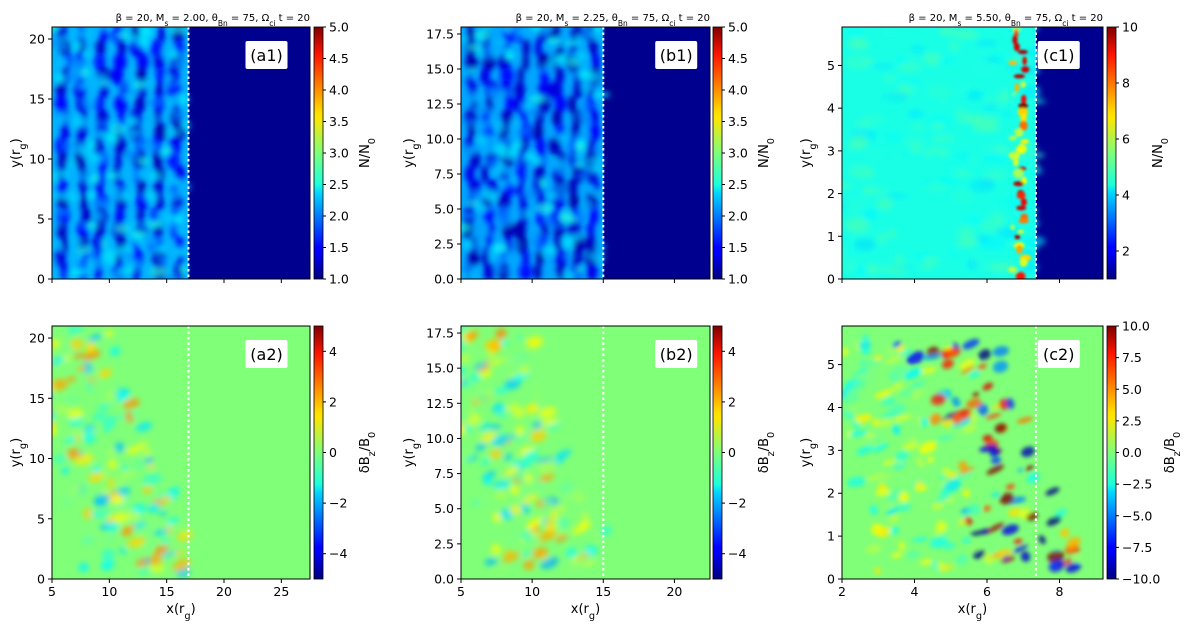 Image resolution: width=1200 pixels, height=627 pixels. I want to click on plot-frame, so click(181, 153).